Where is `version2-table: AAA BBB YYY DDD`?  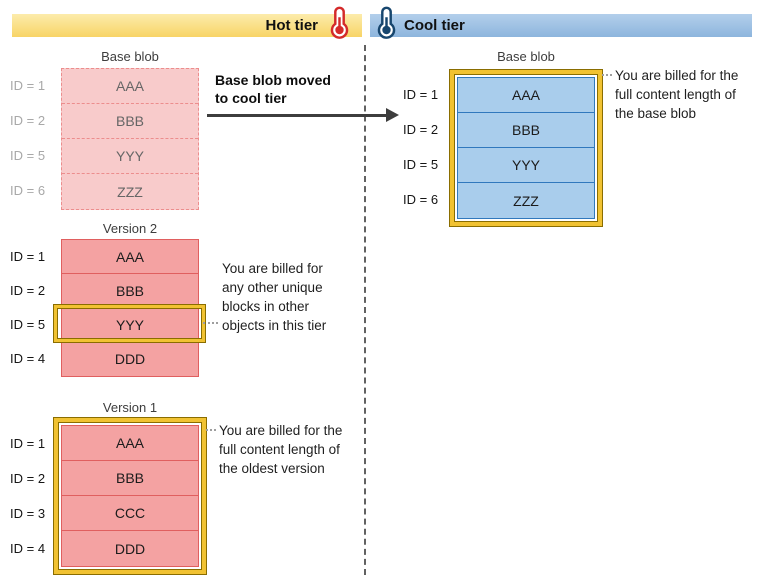 version2-table: AAA BBB YYY DDD is located at coordinates (130, 308).